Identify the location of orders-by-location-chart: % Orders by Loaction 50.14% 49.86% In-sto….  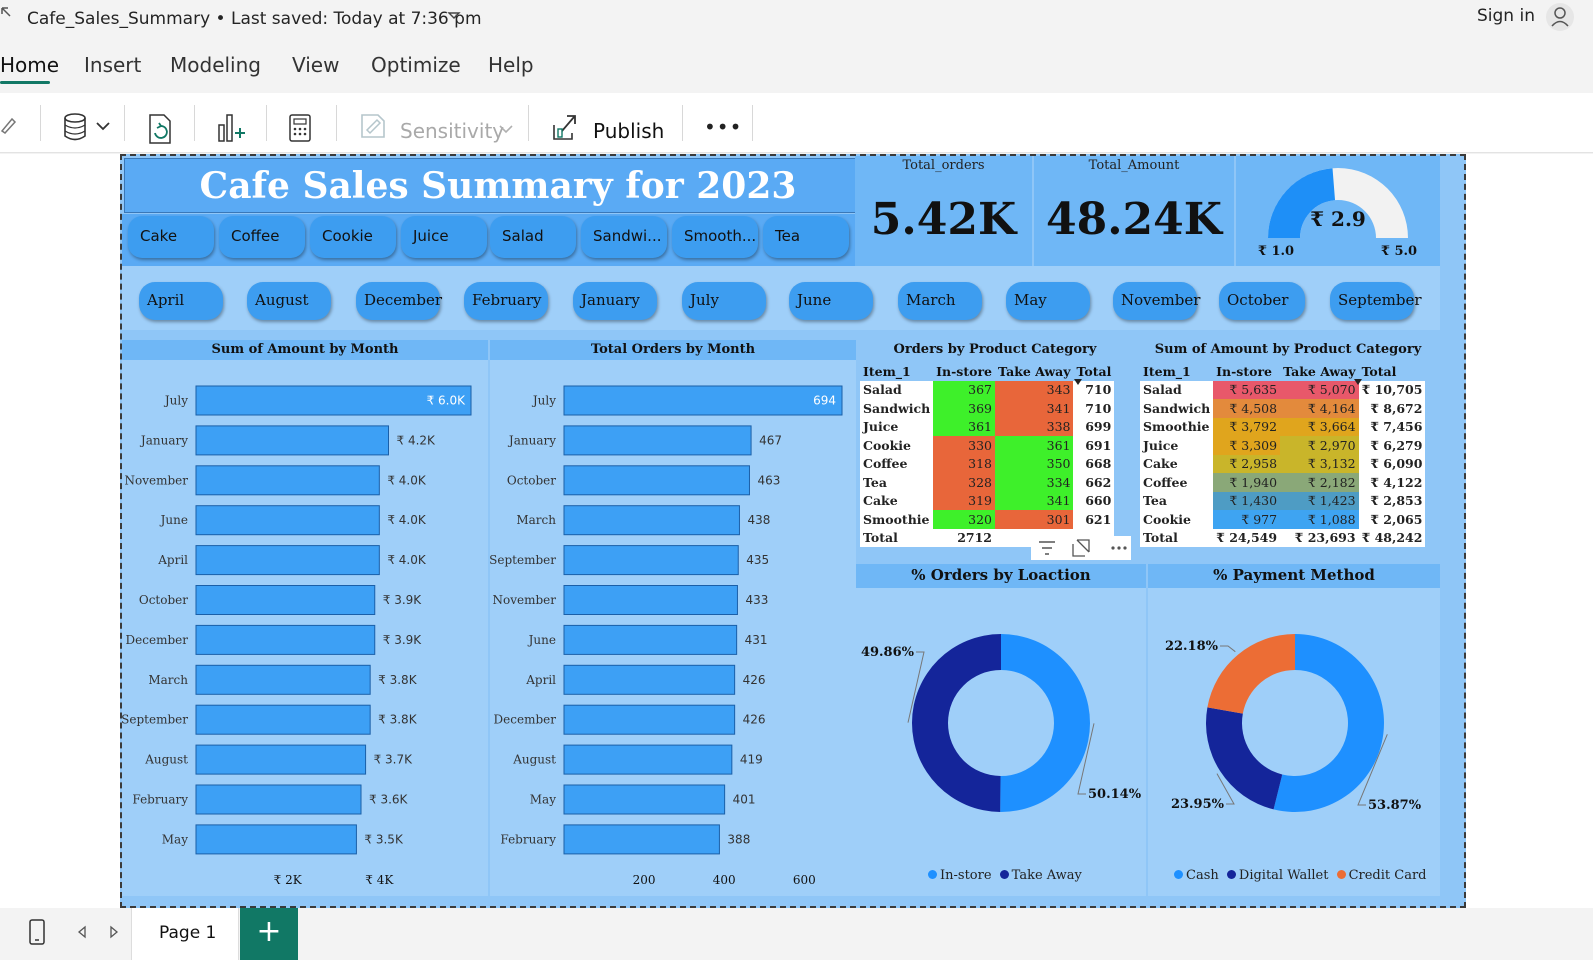
(1001, 730).